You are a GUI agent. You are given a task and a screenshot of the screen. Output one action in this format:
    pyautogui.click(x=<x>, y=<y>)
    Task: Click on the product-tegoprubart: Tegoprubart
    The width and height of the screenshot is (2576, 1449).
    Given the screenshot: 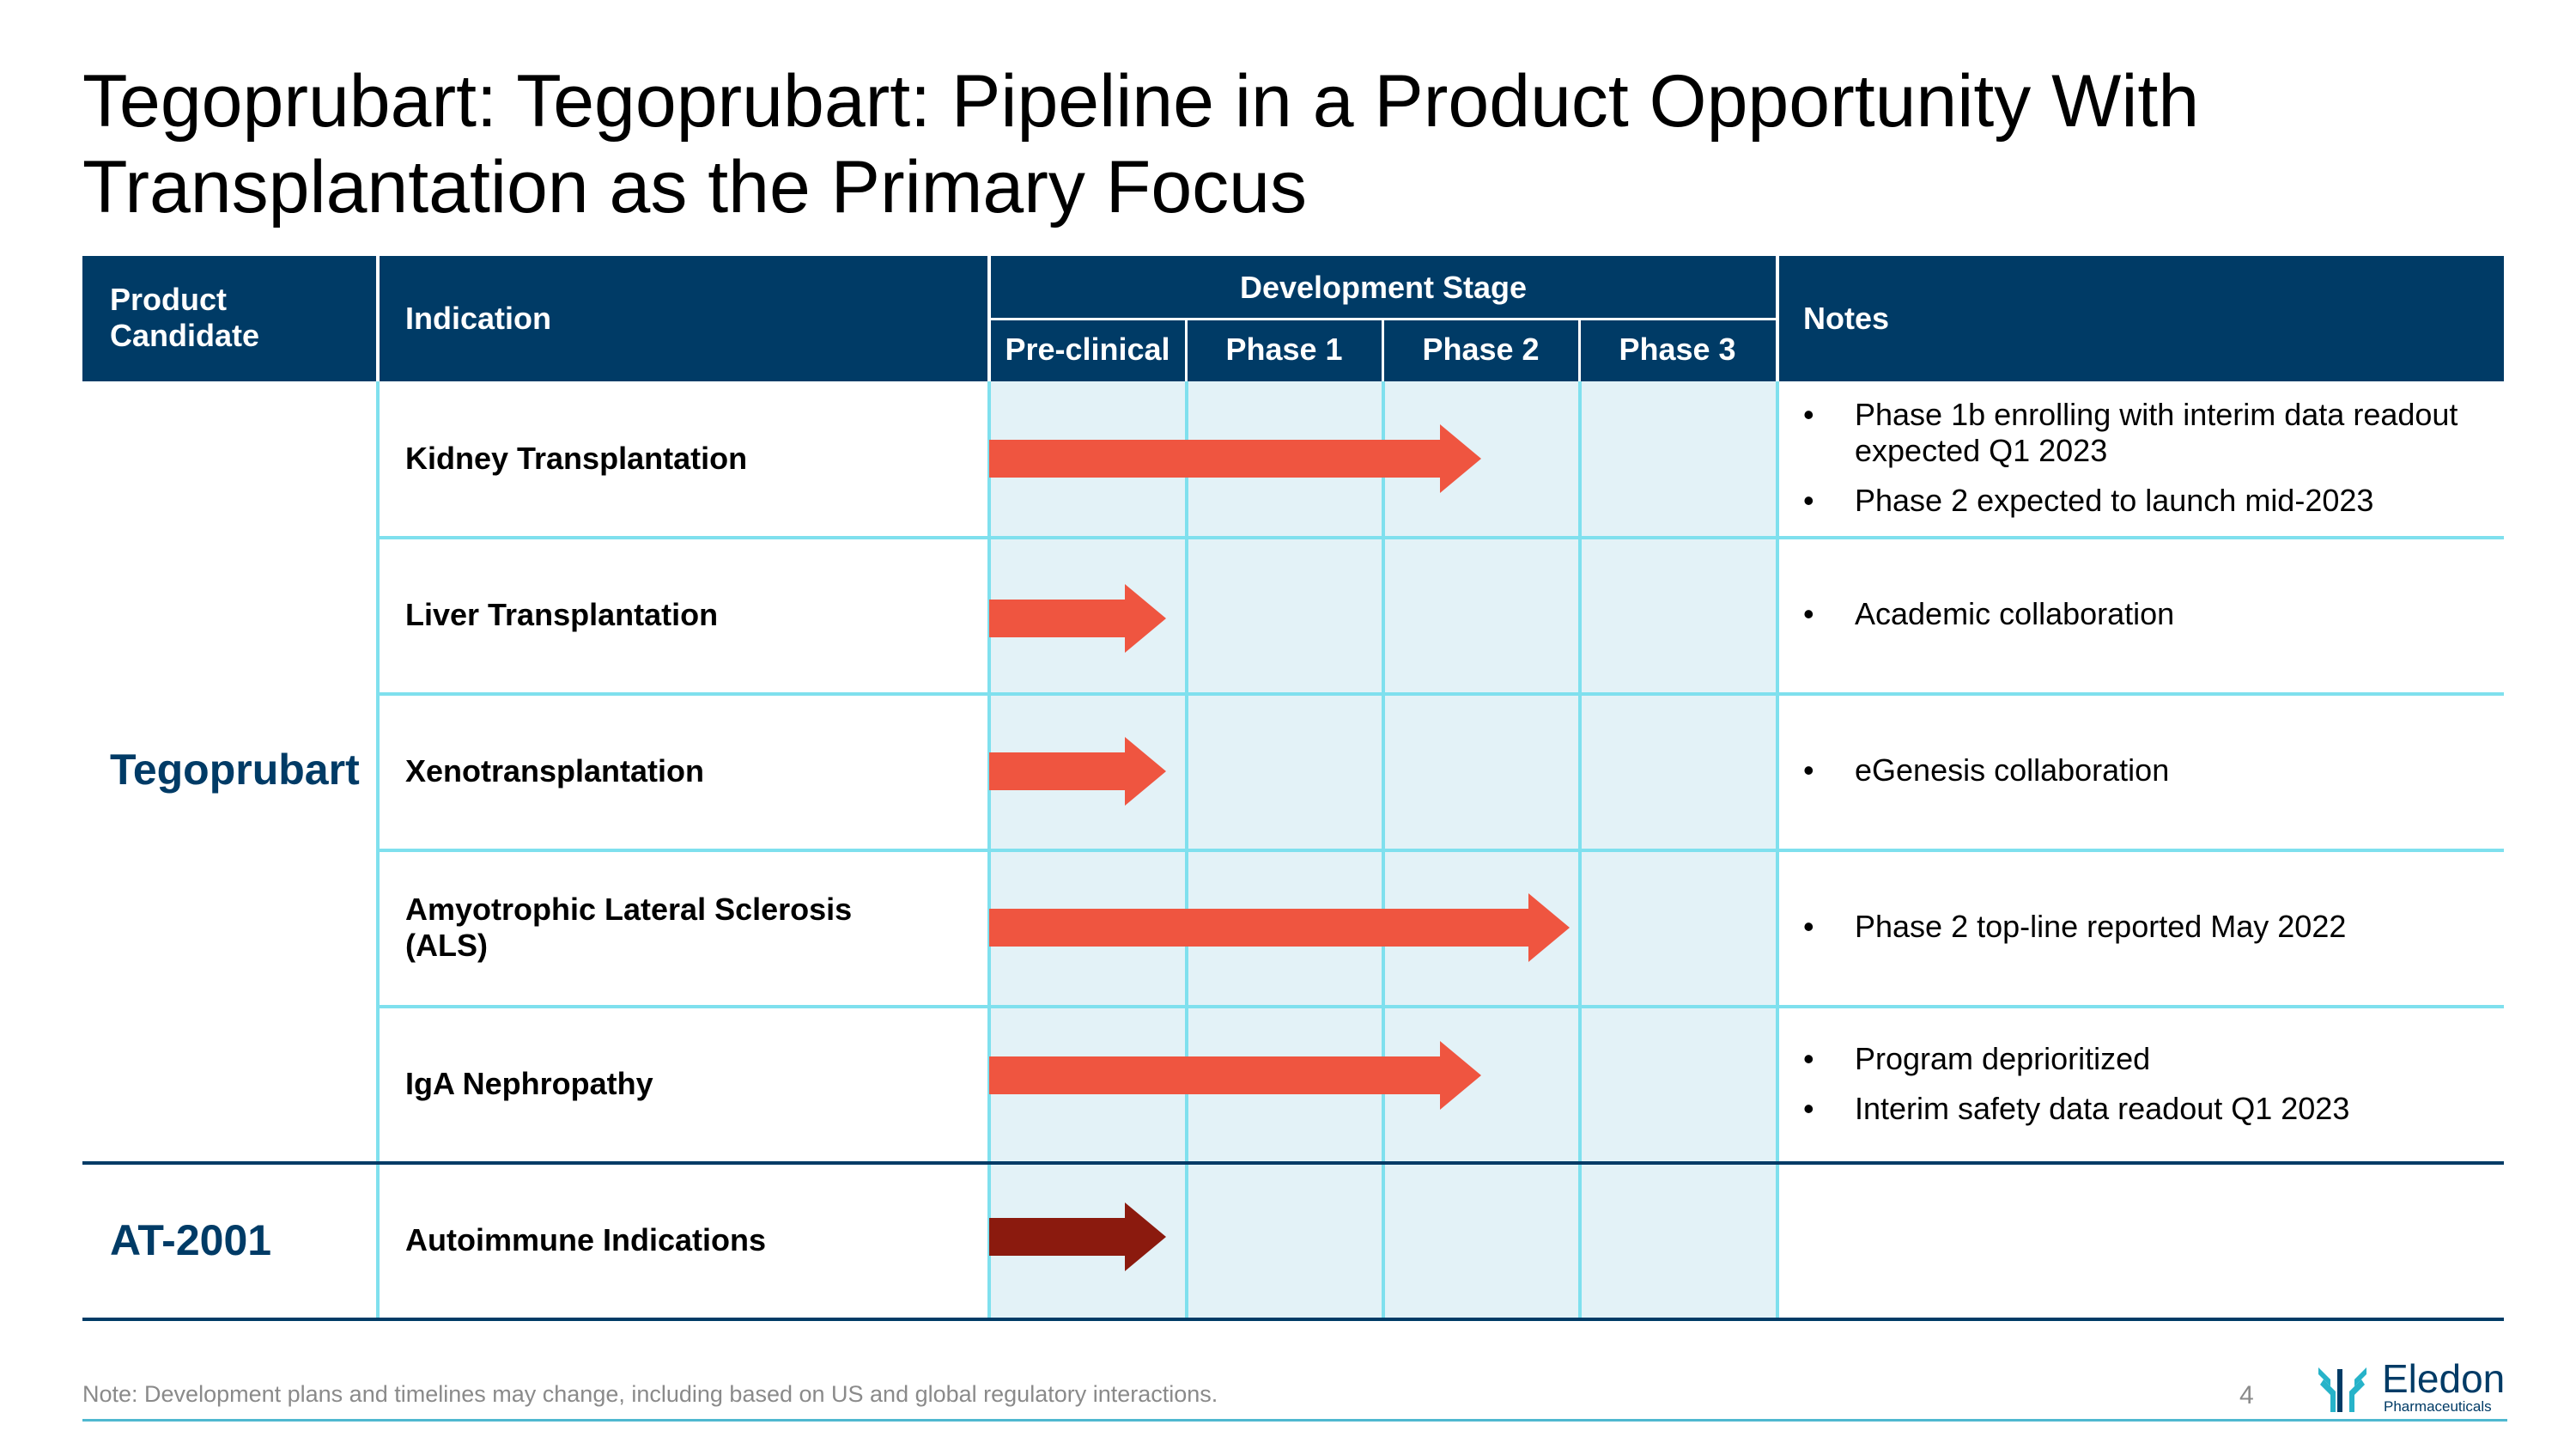 What is the action you would take?
    pyautogui.click(x=235, y=770)
    